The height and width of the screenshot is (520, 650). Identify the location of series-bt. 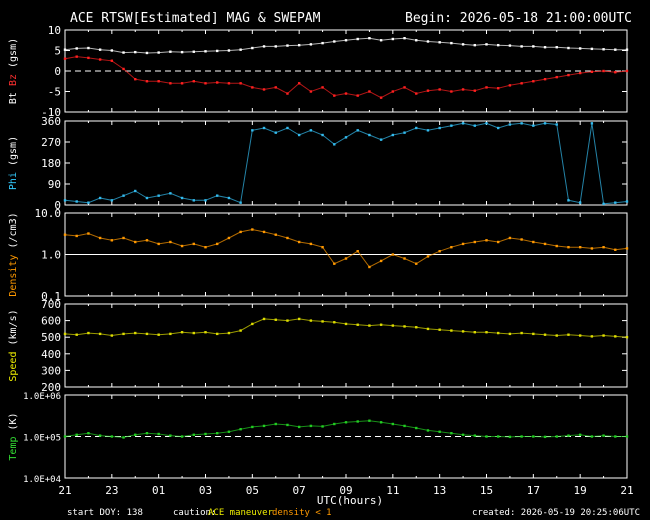
(346, 46).